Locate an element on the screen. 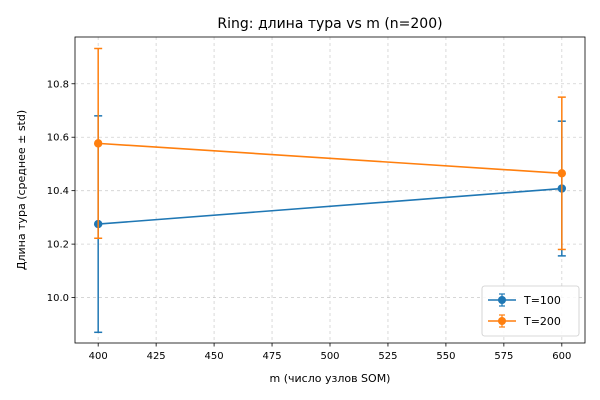 The width and height of the screenshot is (600, 400). x-tick-label: 600 is located at coordinates (561, 356).